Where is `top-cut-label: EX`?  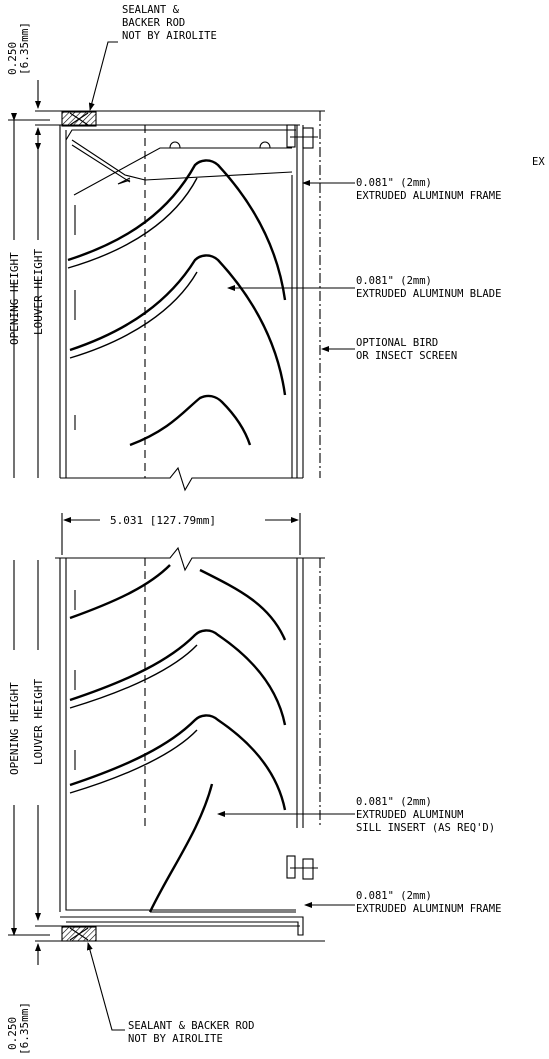 top-cut-label: EX is located at coordinates (538, 162).